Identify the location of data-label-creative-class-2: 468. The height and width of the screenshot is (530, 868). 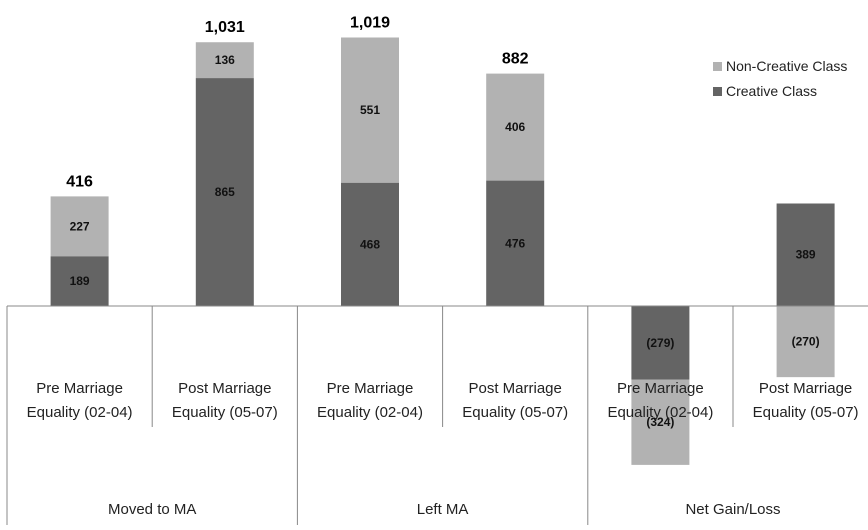
(370, 244).